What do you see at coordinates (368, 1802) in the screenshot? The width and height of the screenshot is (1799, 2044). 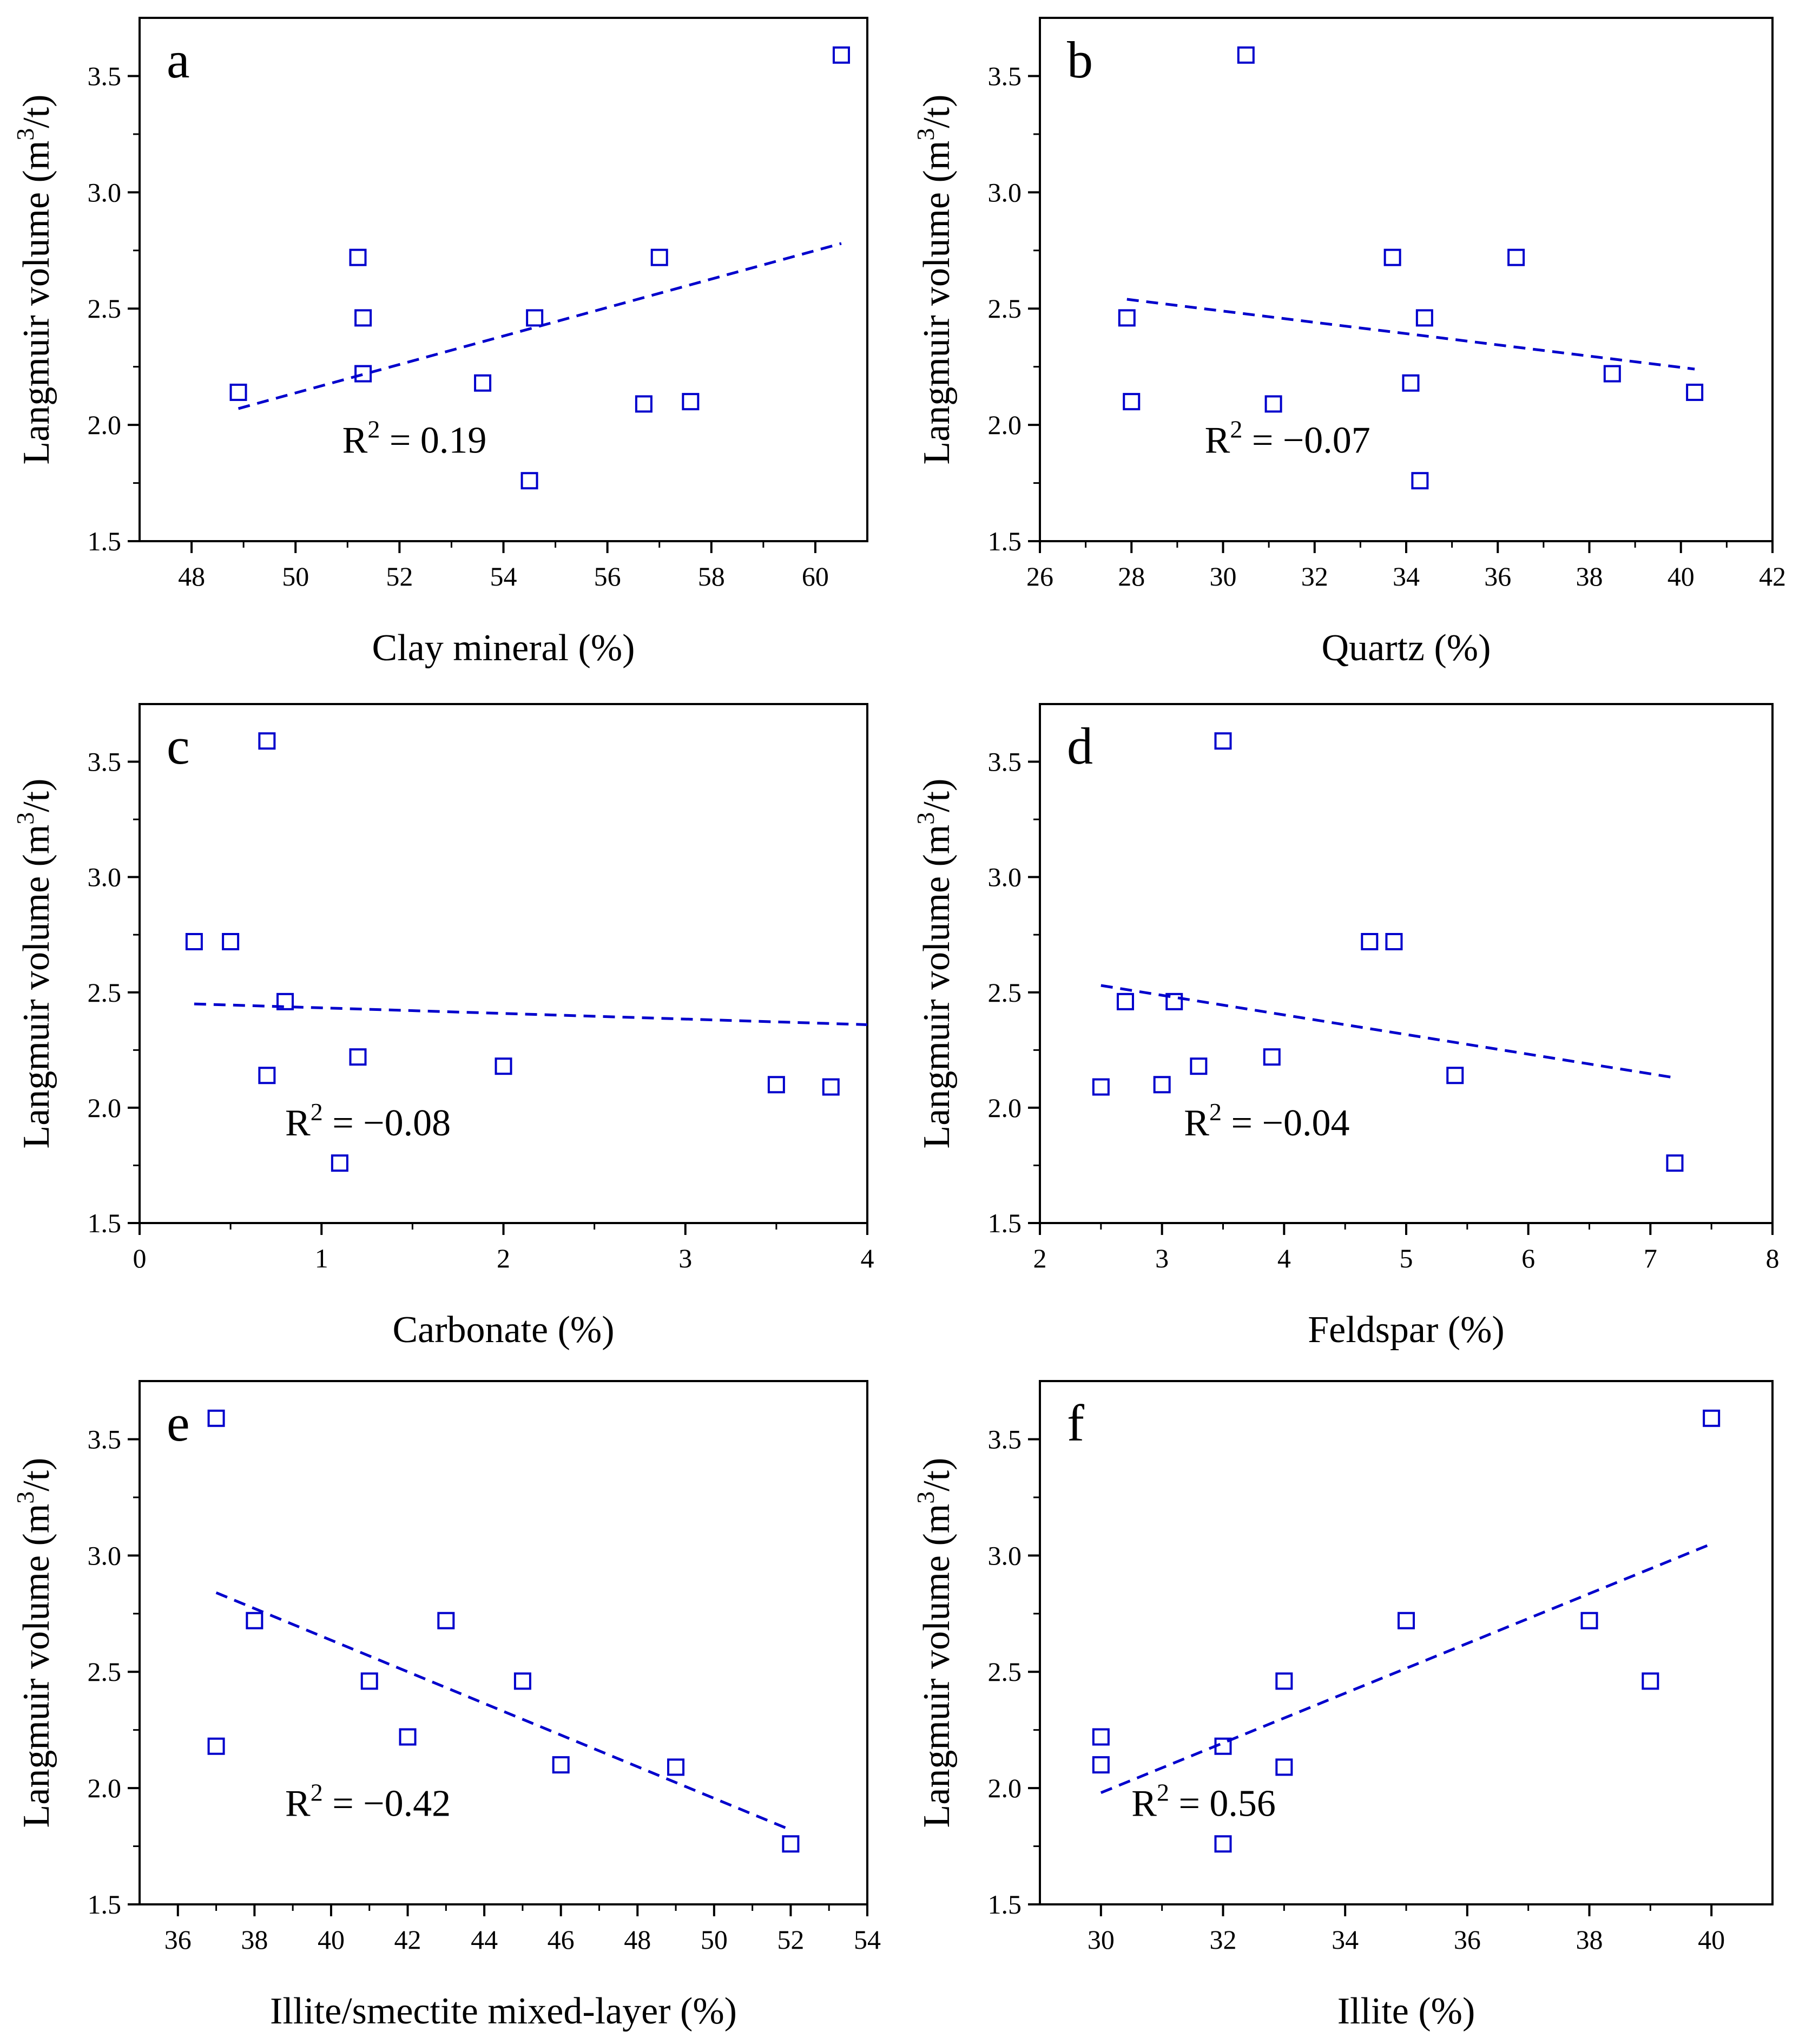 I see `r-squared-label: R2 = −0.42` at bounding box center [368, 1802].